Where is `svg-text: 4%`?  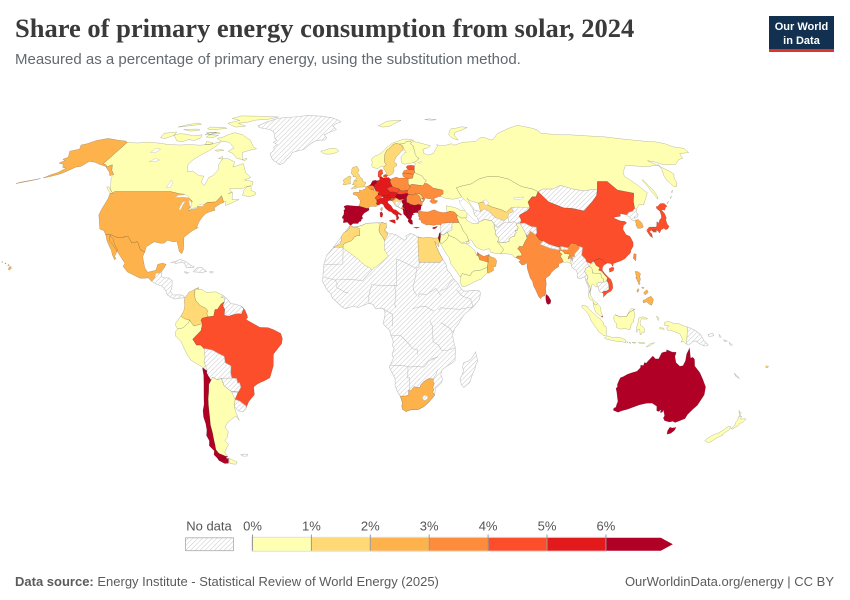 svg-text: 4% is located at coordinates (488, 526).